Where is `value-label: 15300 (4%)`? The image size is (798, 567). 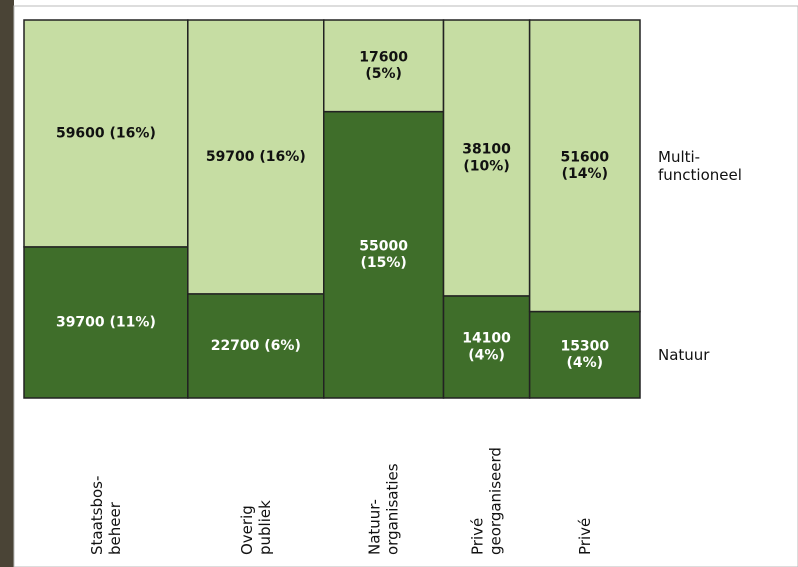 value-label: 15300 (4%) is located at coordinates (584, 354).